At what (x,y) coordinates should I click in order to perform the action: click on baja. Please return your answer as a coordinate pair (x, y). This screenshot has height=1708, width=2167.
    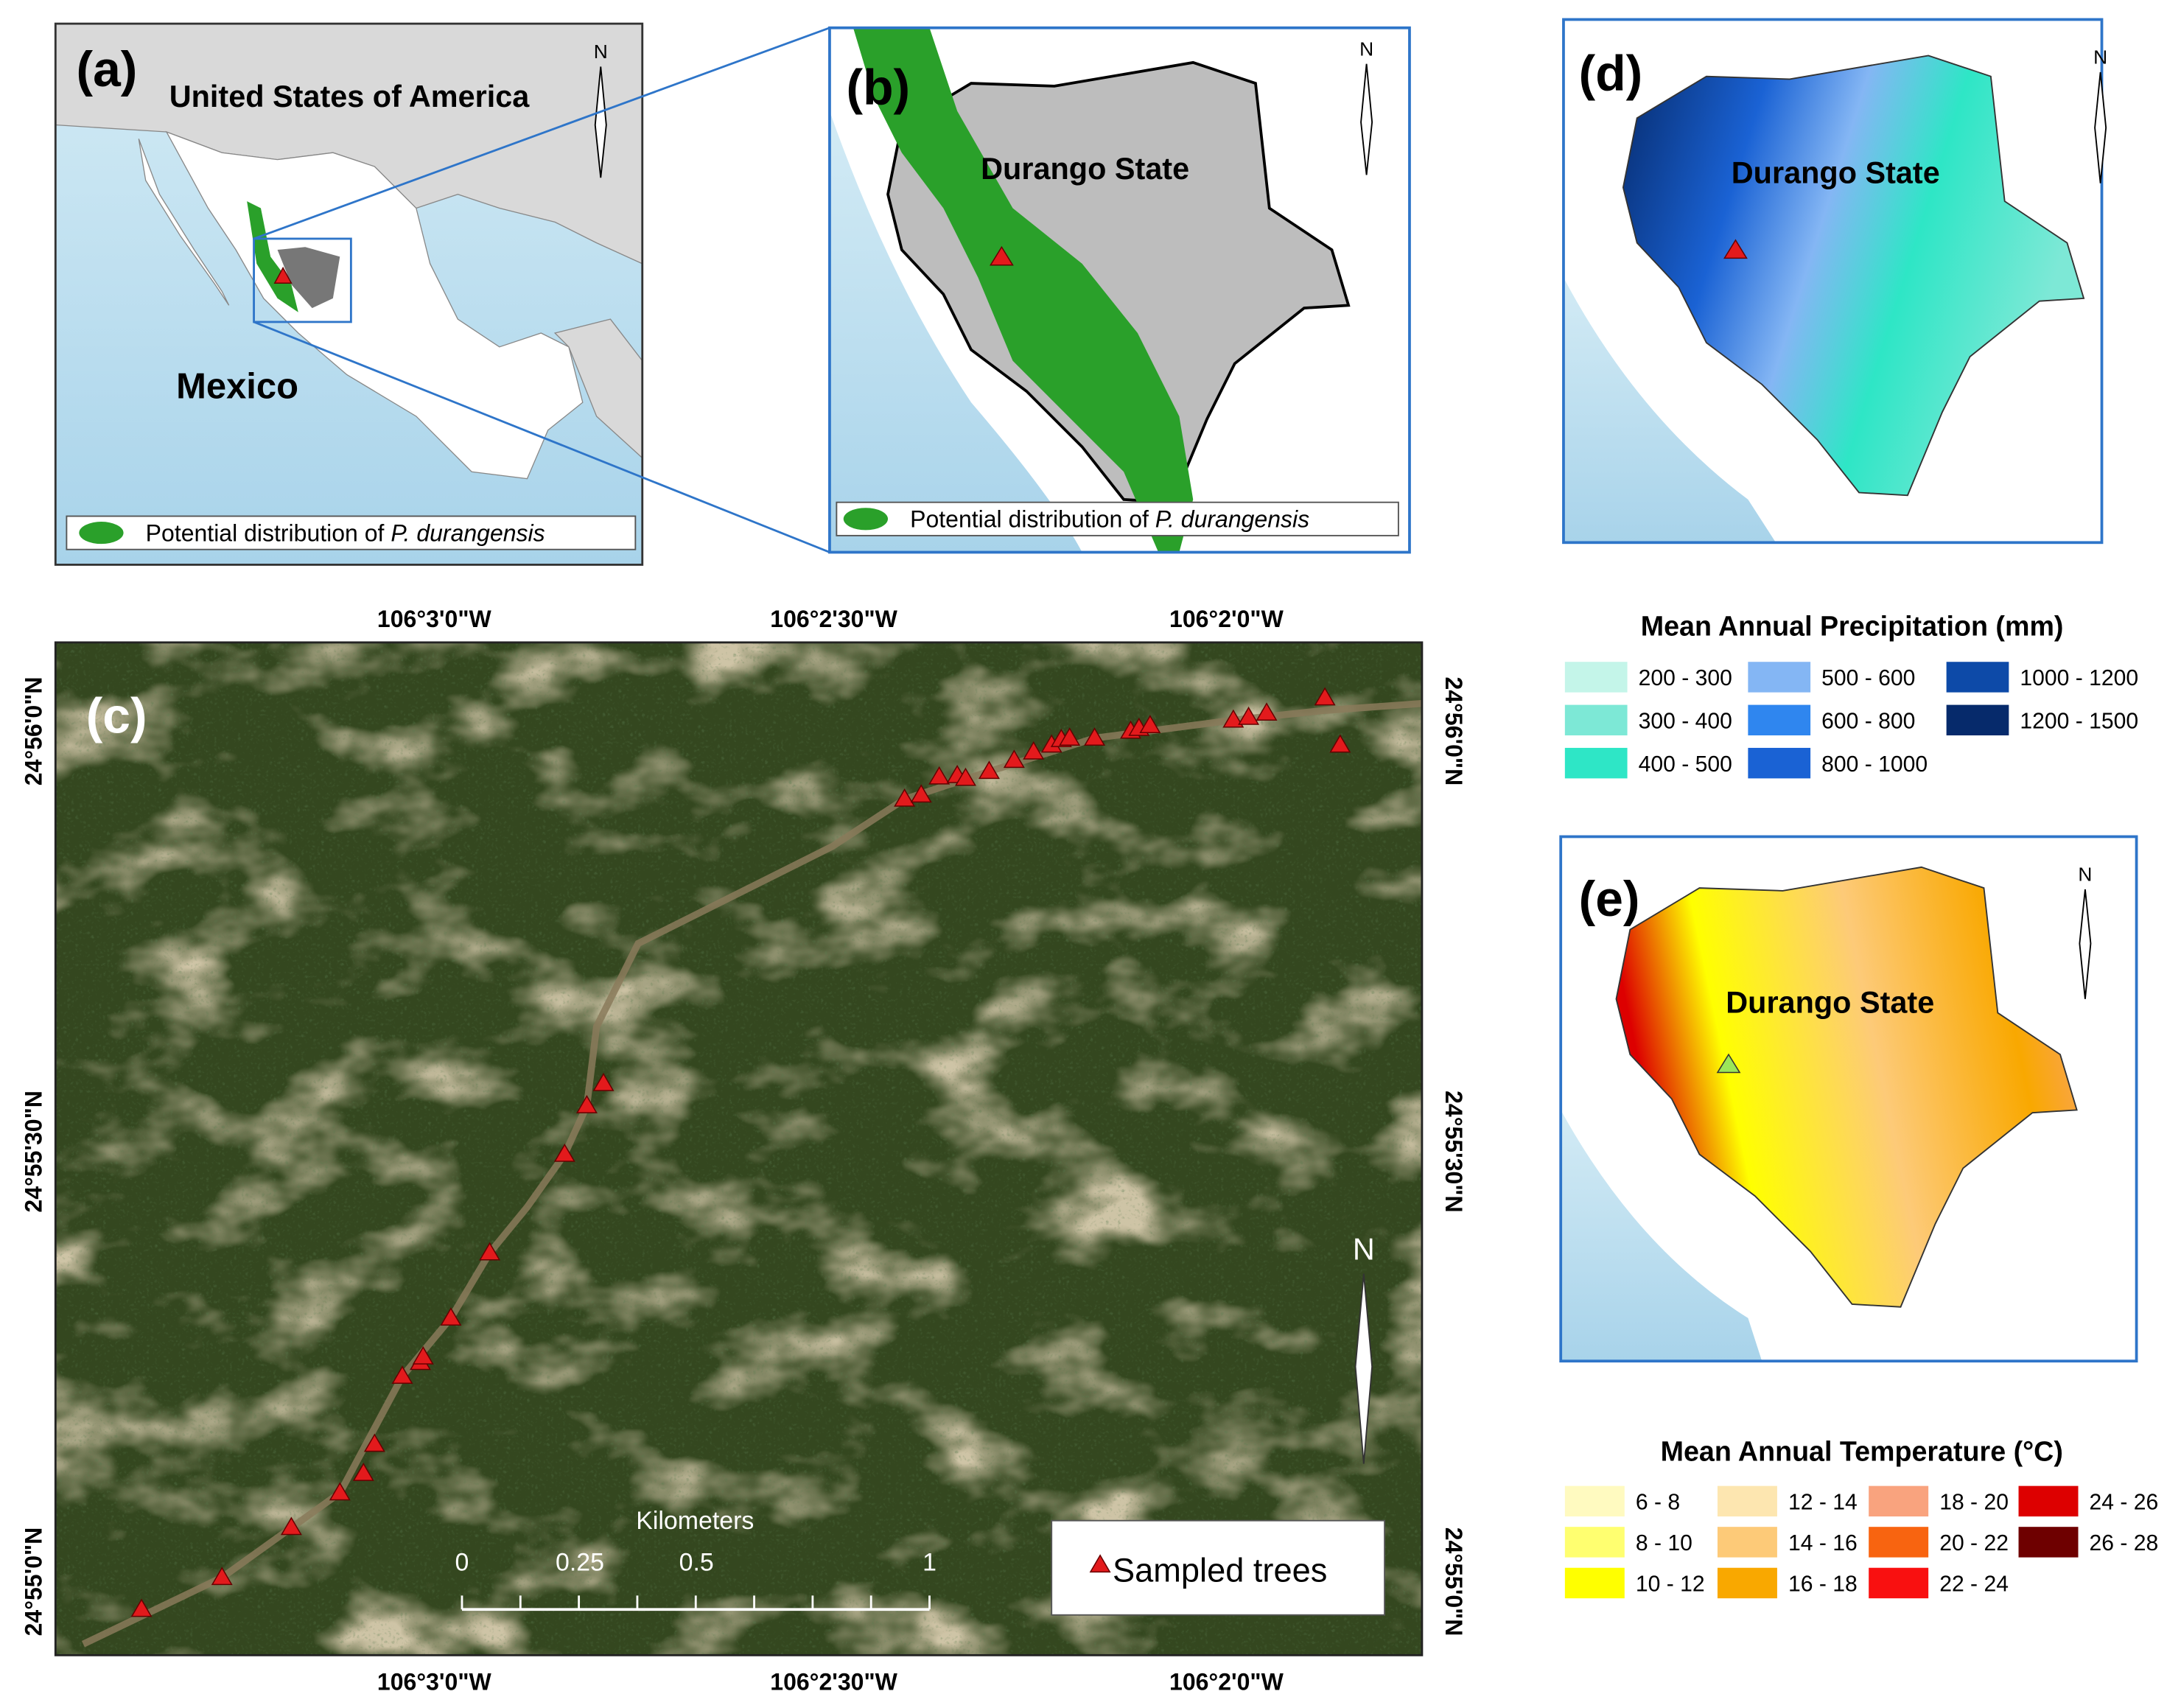
    Looking at the image, I should click on (184, 222).